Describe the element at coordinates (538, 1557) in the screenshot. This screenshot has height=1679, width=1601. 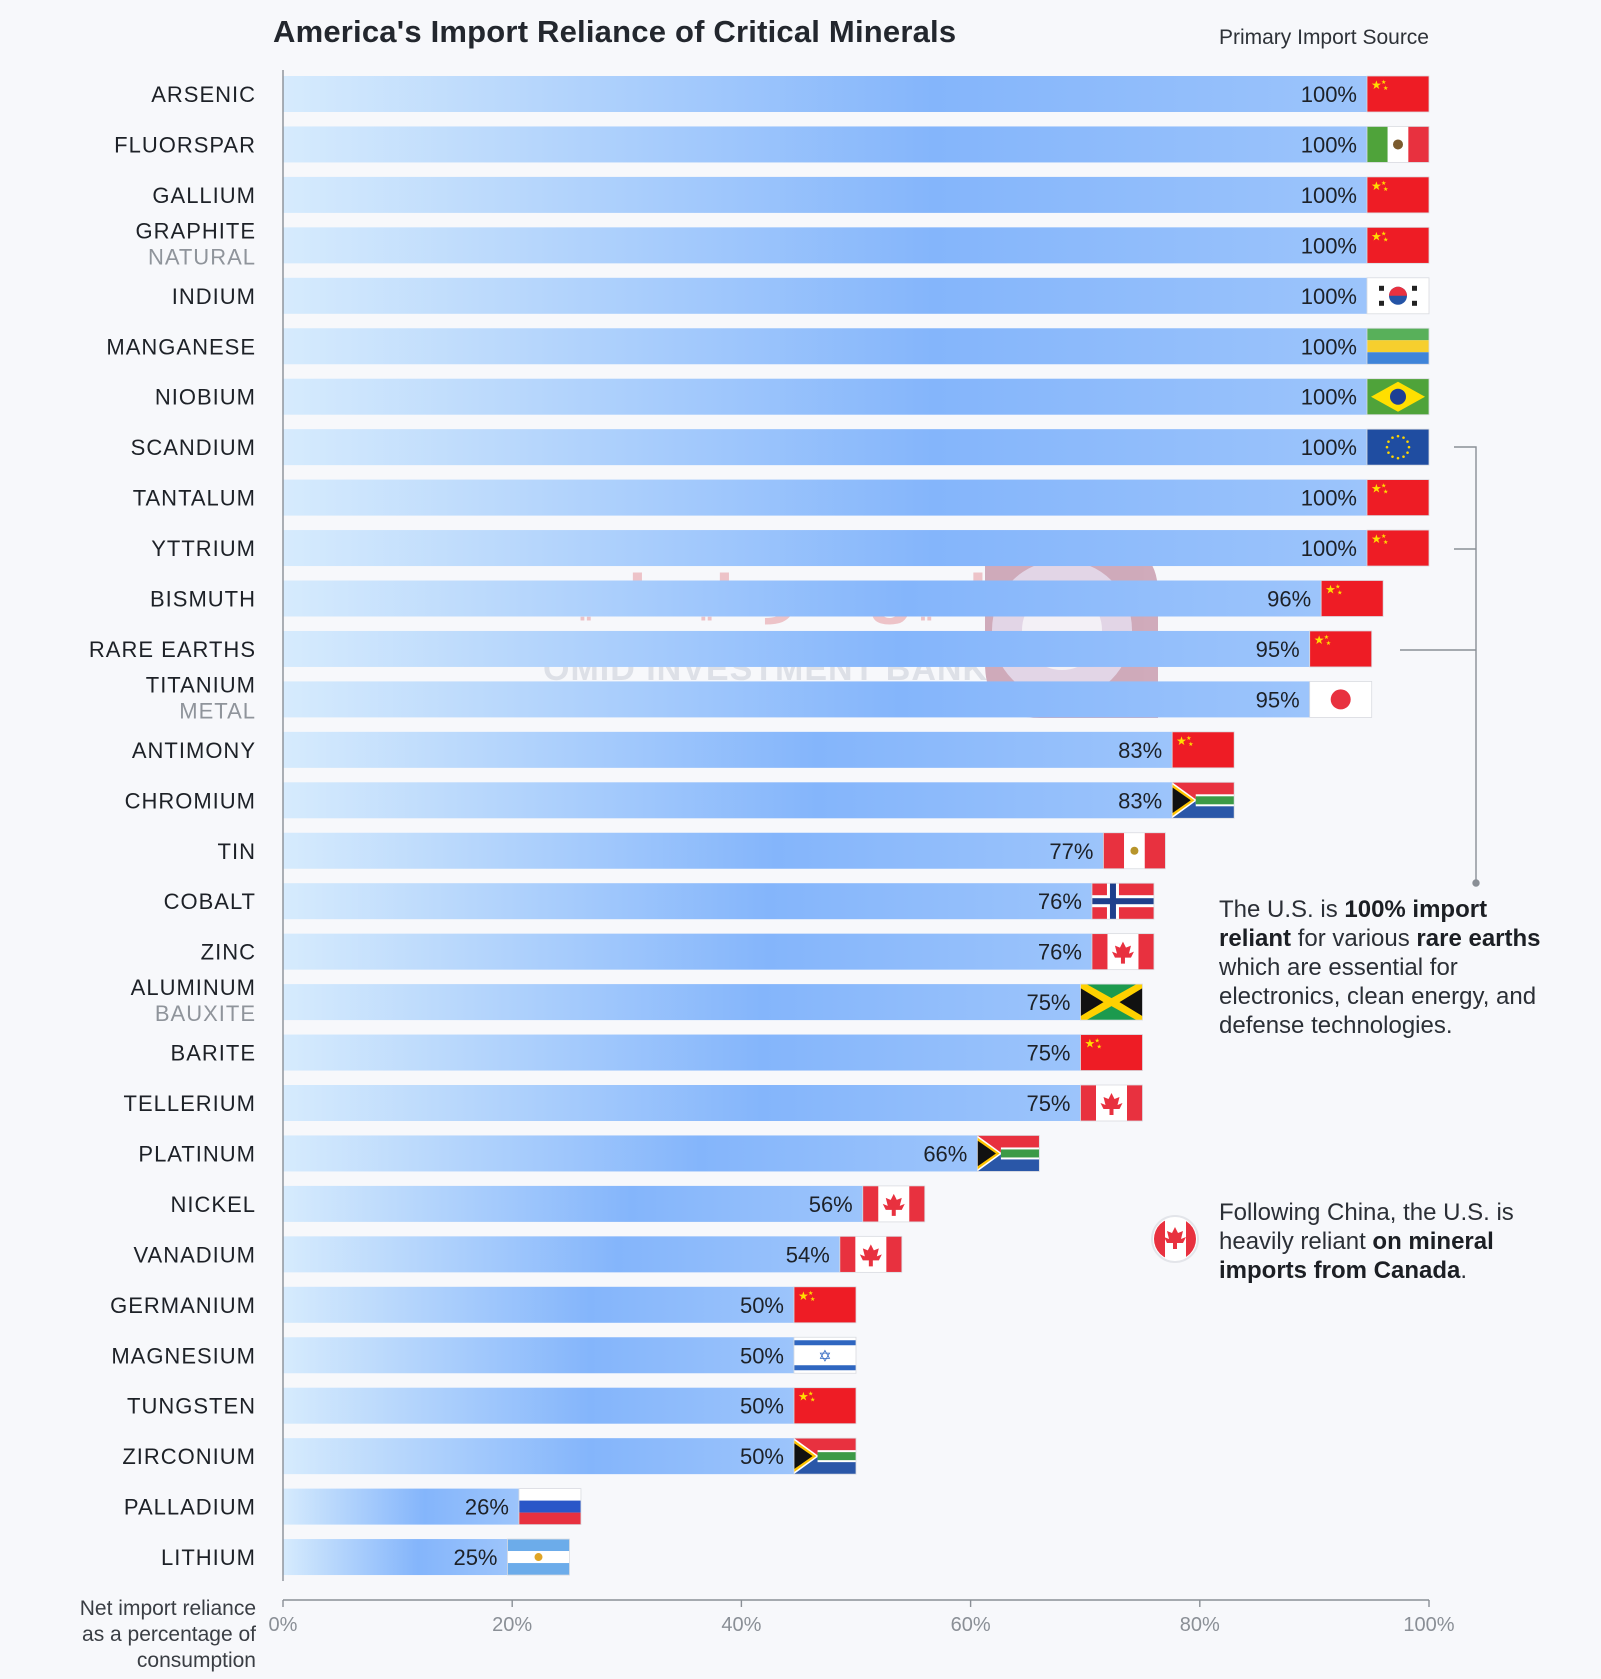
I see `flag-argentina-icon` at that location.